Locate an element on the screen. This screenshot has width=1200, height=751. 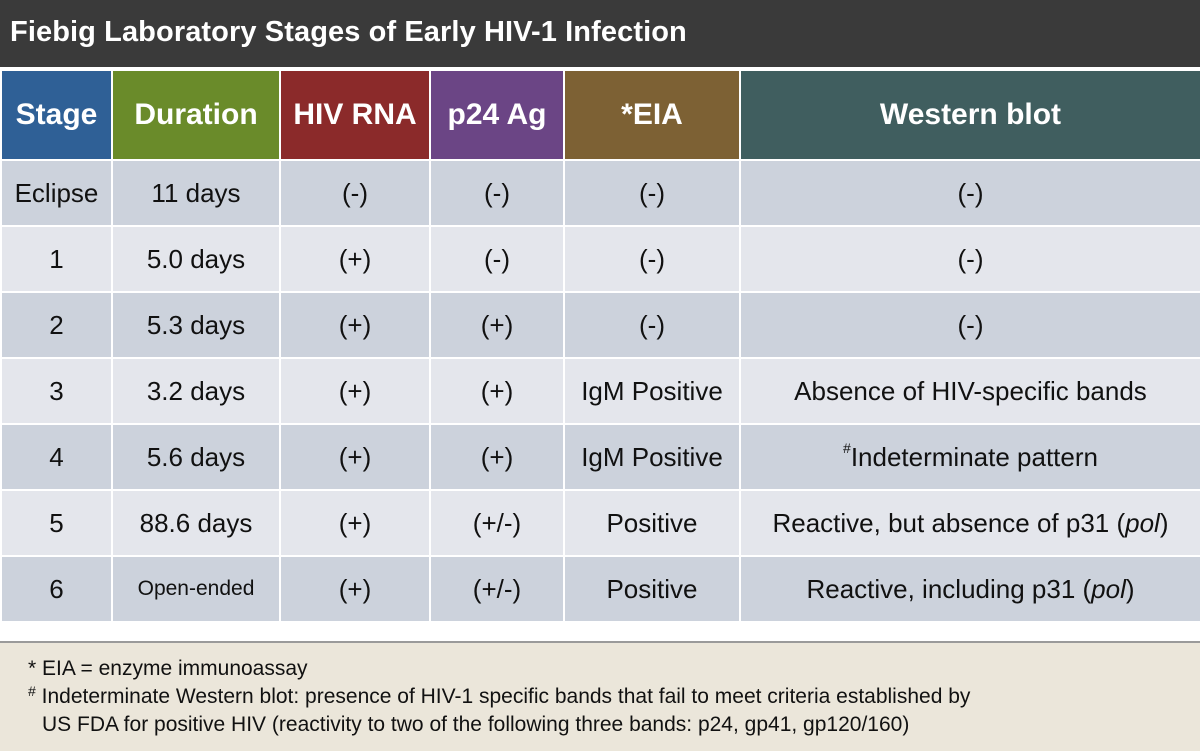
table-row: 1 5.0 days (+) (-) (-) (-) is located at coordinates (600, 259).